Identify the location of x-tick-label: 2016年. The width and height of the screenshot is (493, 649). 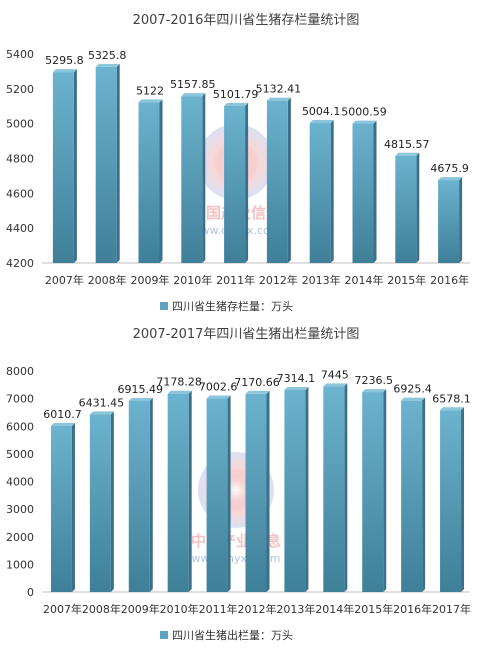
(449, 280).